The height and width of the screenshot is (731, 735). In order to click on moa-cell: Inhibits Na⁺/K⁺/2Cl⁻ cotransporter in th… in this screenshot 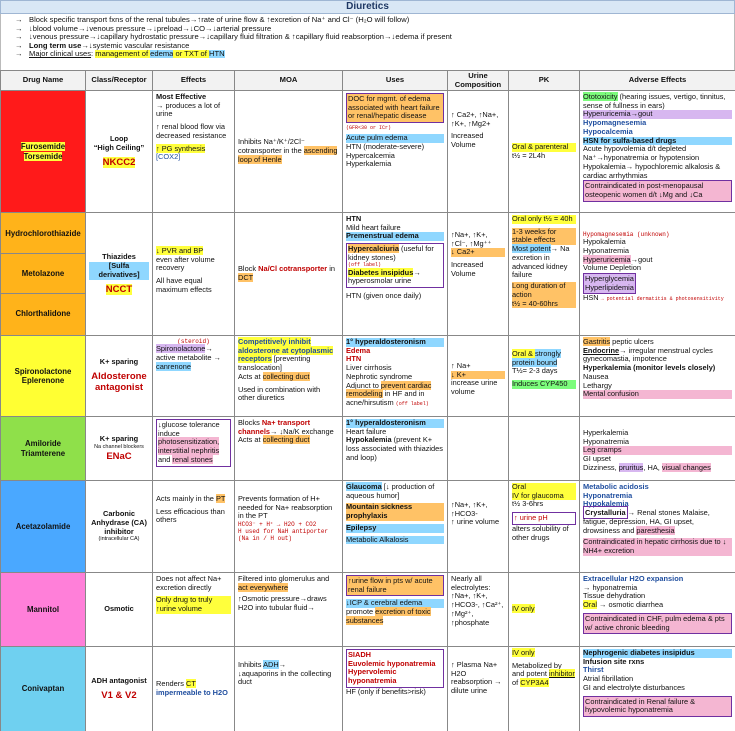, I will do `click(288, 151)`.